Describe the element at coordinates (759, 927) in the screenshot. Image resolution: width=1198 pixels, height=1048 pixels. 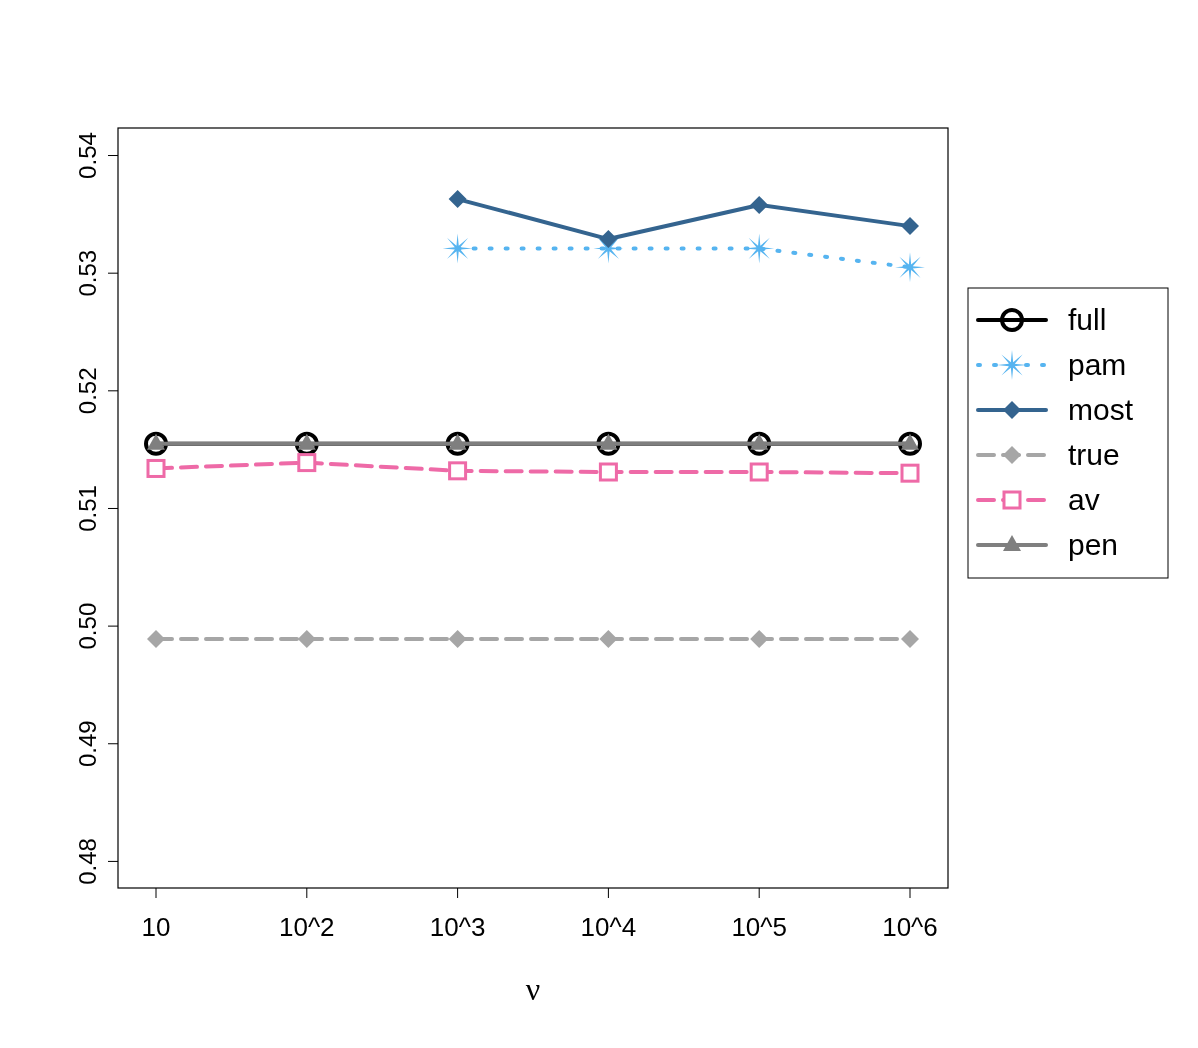
I see `x-tick-label: 10^5` at that location.